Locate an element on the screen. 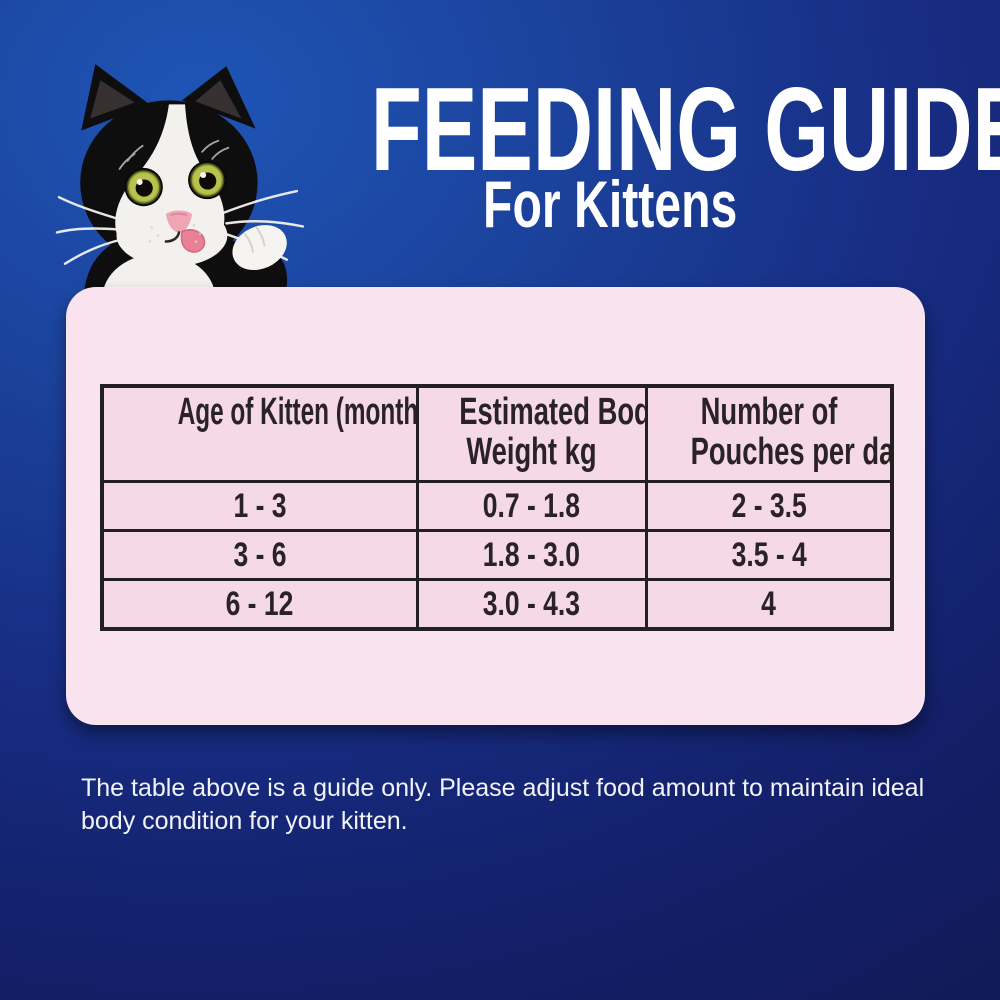 This screenshot has height=1000, width=1000. cell-age: 1 - 3 is located at coordinates (259, 506).